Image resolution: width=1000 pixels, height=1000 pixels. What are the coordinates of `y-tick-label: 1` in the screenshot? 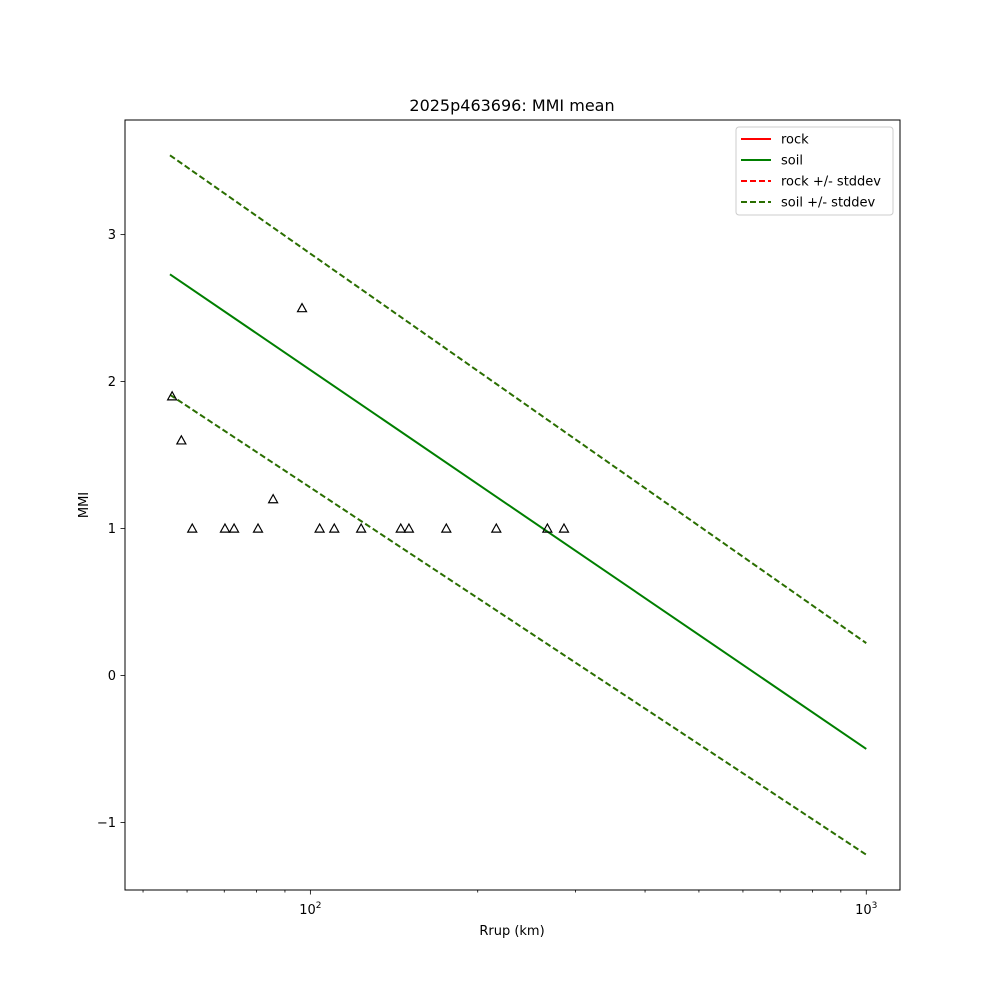 It's located at (112, 529).